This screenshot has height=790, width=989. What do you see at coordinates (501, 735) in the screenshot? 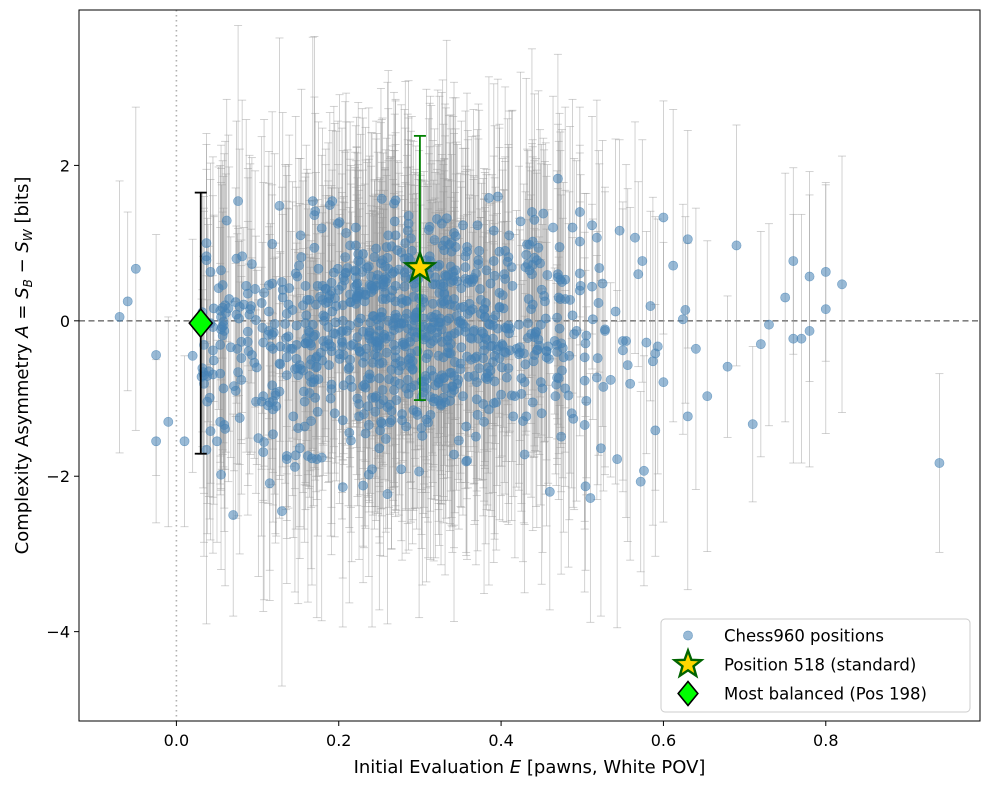
I see `x-axis: 0.0 0.2 0.4 0.6 0.8` at bounding box center [501, 735].